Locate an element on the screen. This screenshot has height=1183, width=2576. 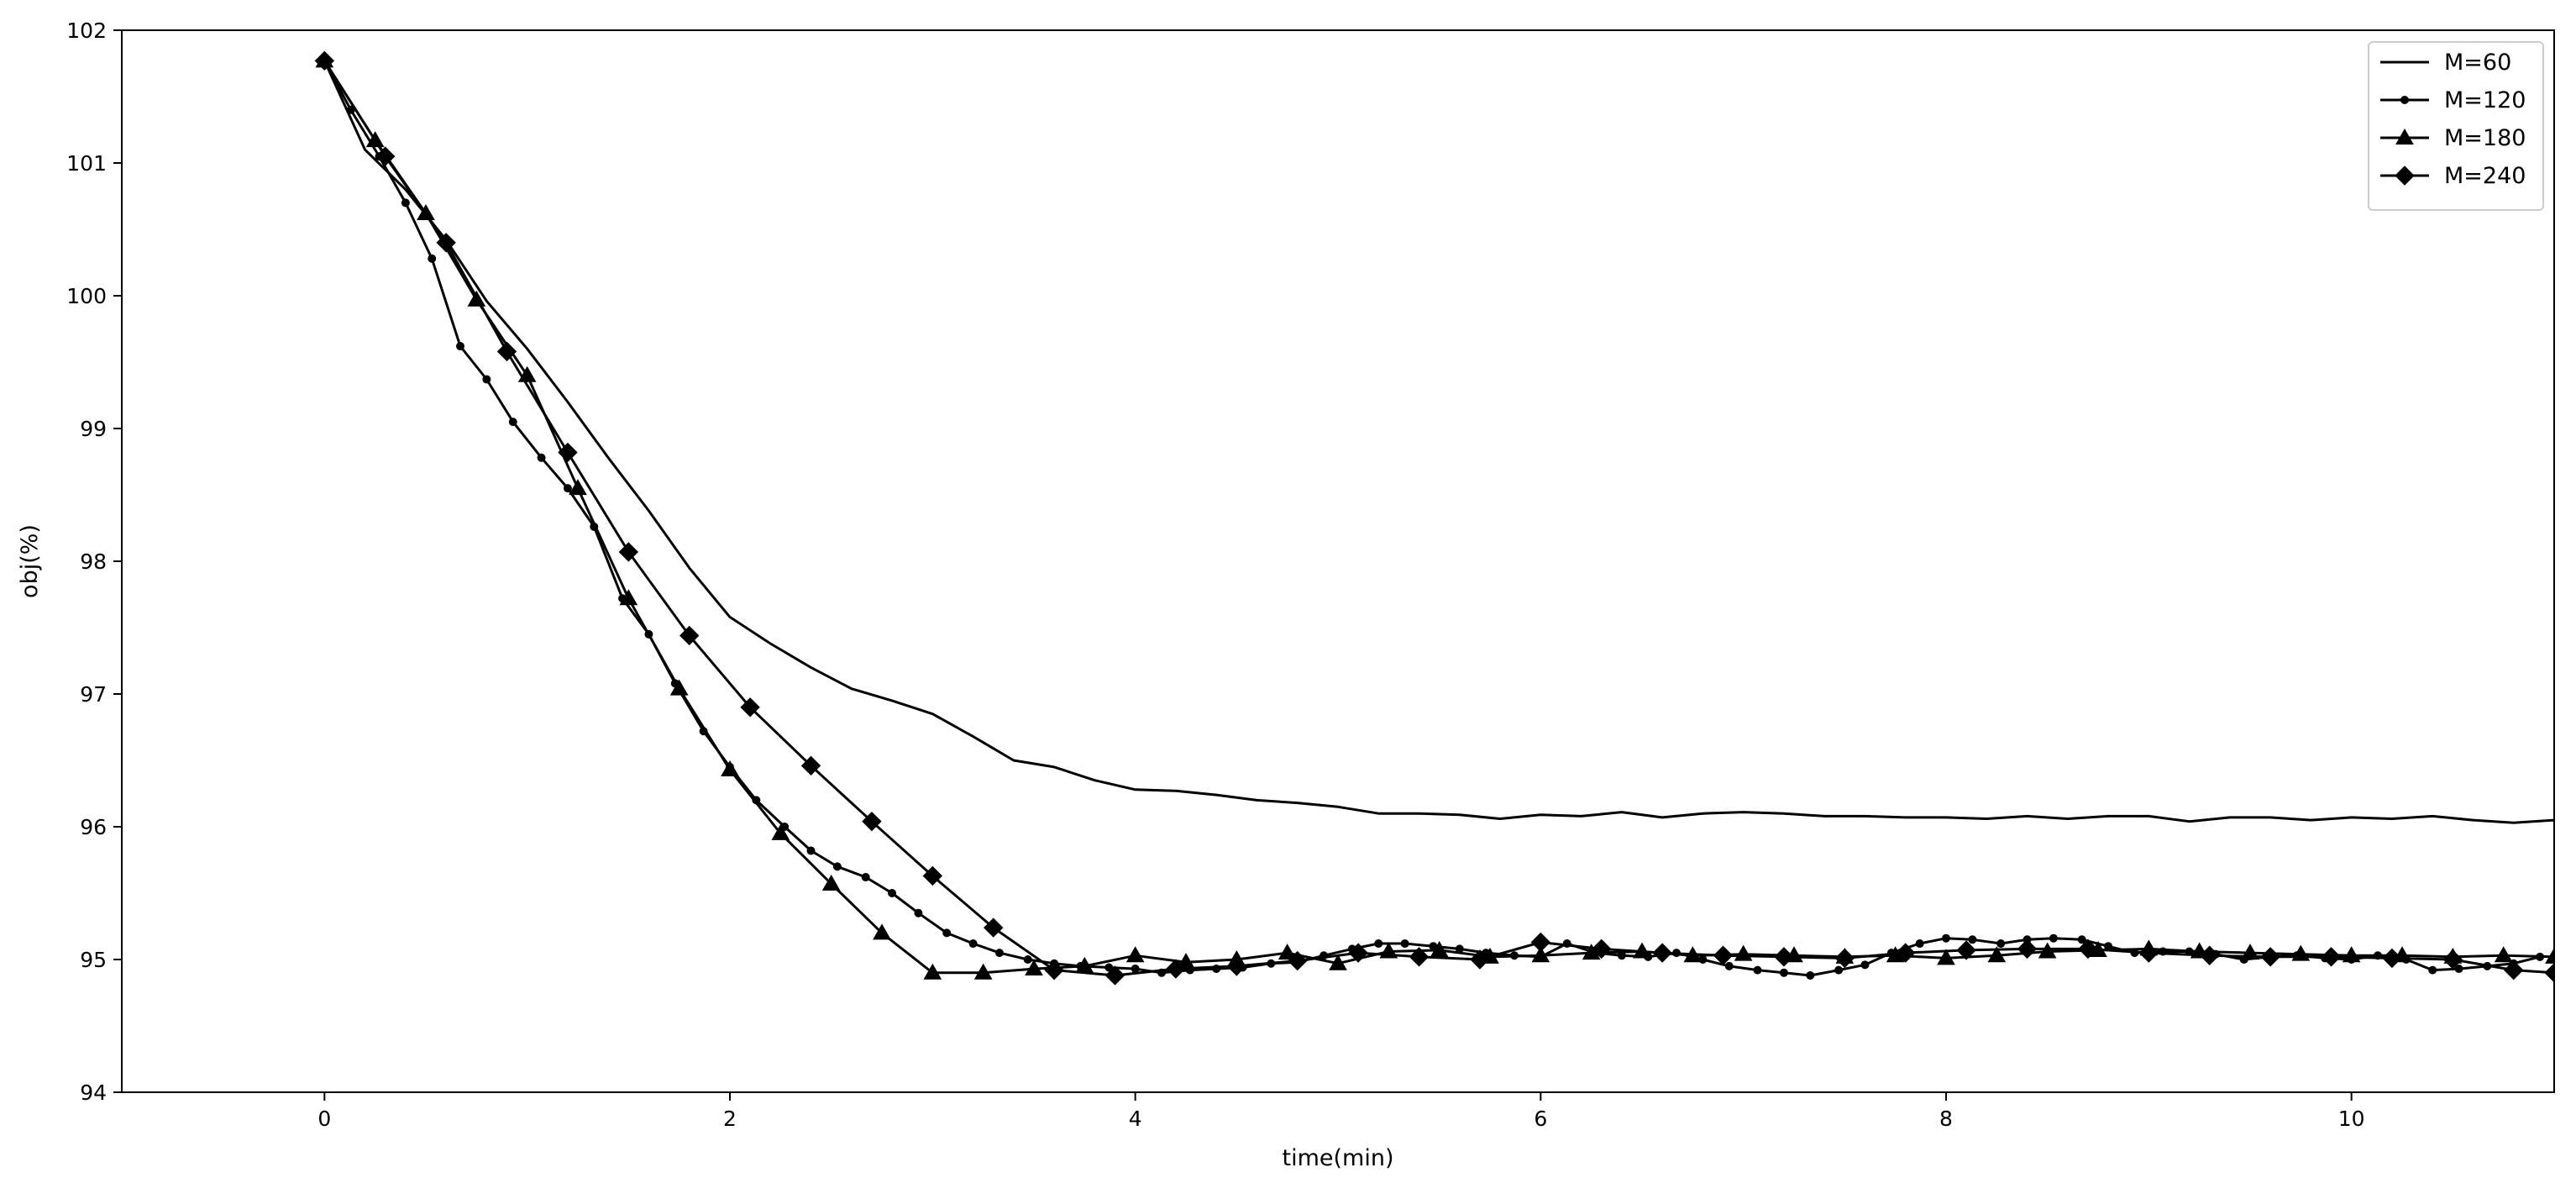
legend-label: M=240 is located at coordinates (2485, 176).